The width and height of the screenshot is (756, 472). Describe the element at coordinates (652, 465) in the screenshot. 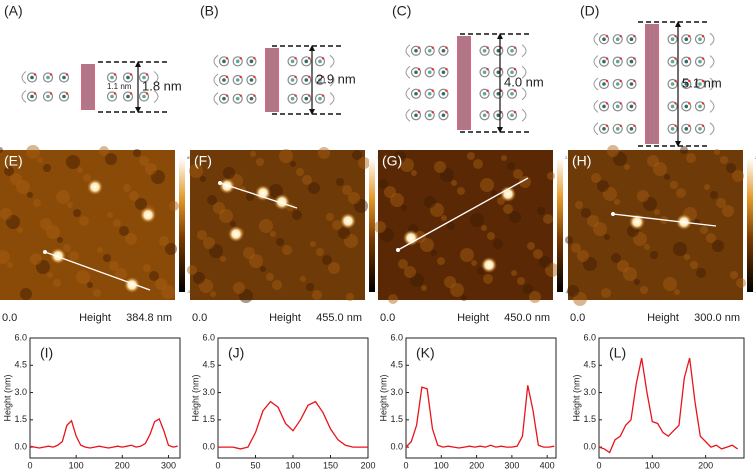

I see `x-tick-label: 100` at that location.